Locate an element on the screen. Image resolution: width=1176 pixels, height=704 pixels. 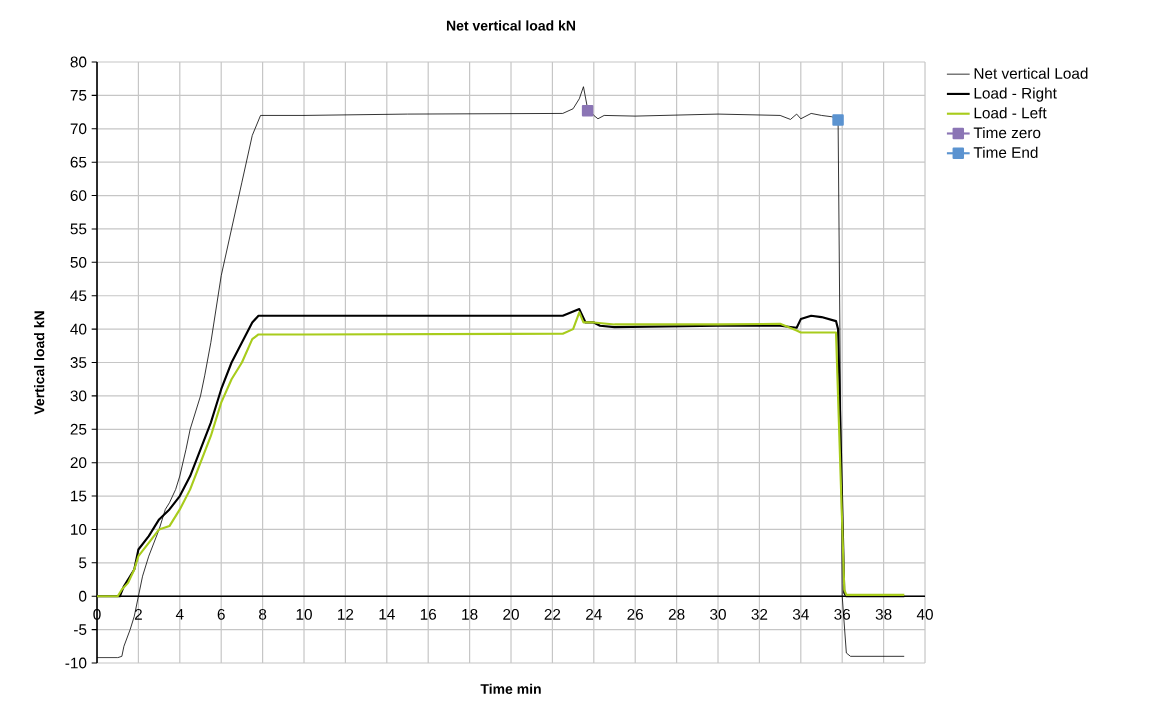
legend-label: Load - Left is located at coordinates (1010, 113).